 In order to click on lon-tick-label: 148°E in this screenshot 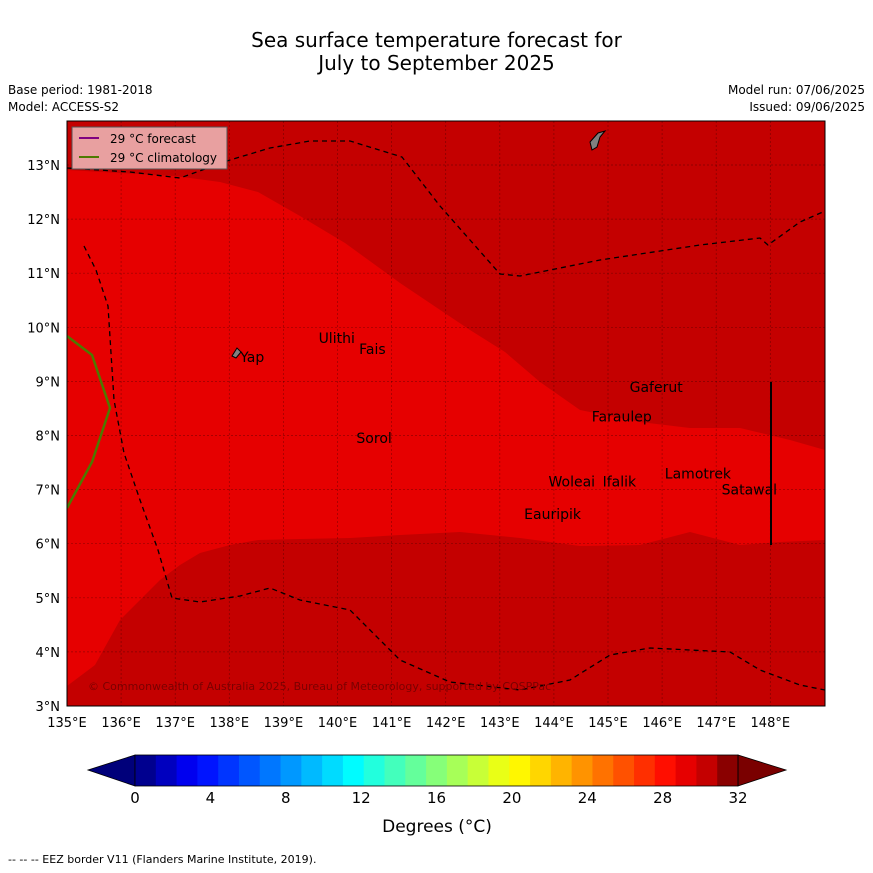, I will do `click(771, 723)`.